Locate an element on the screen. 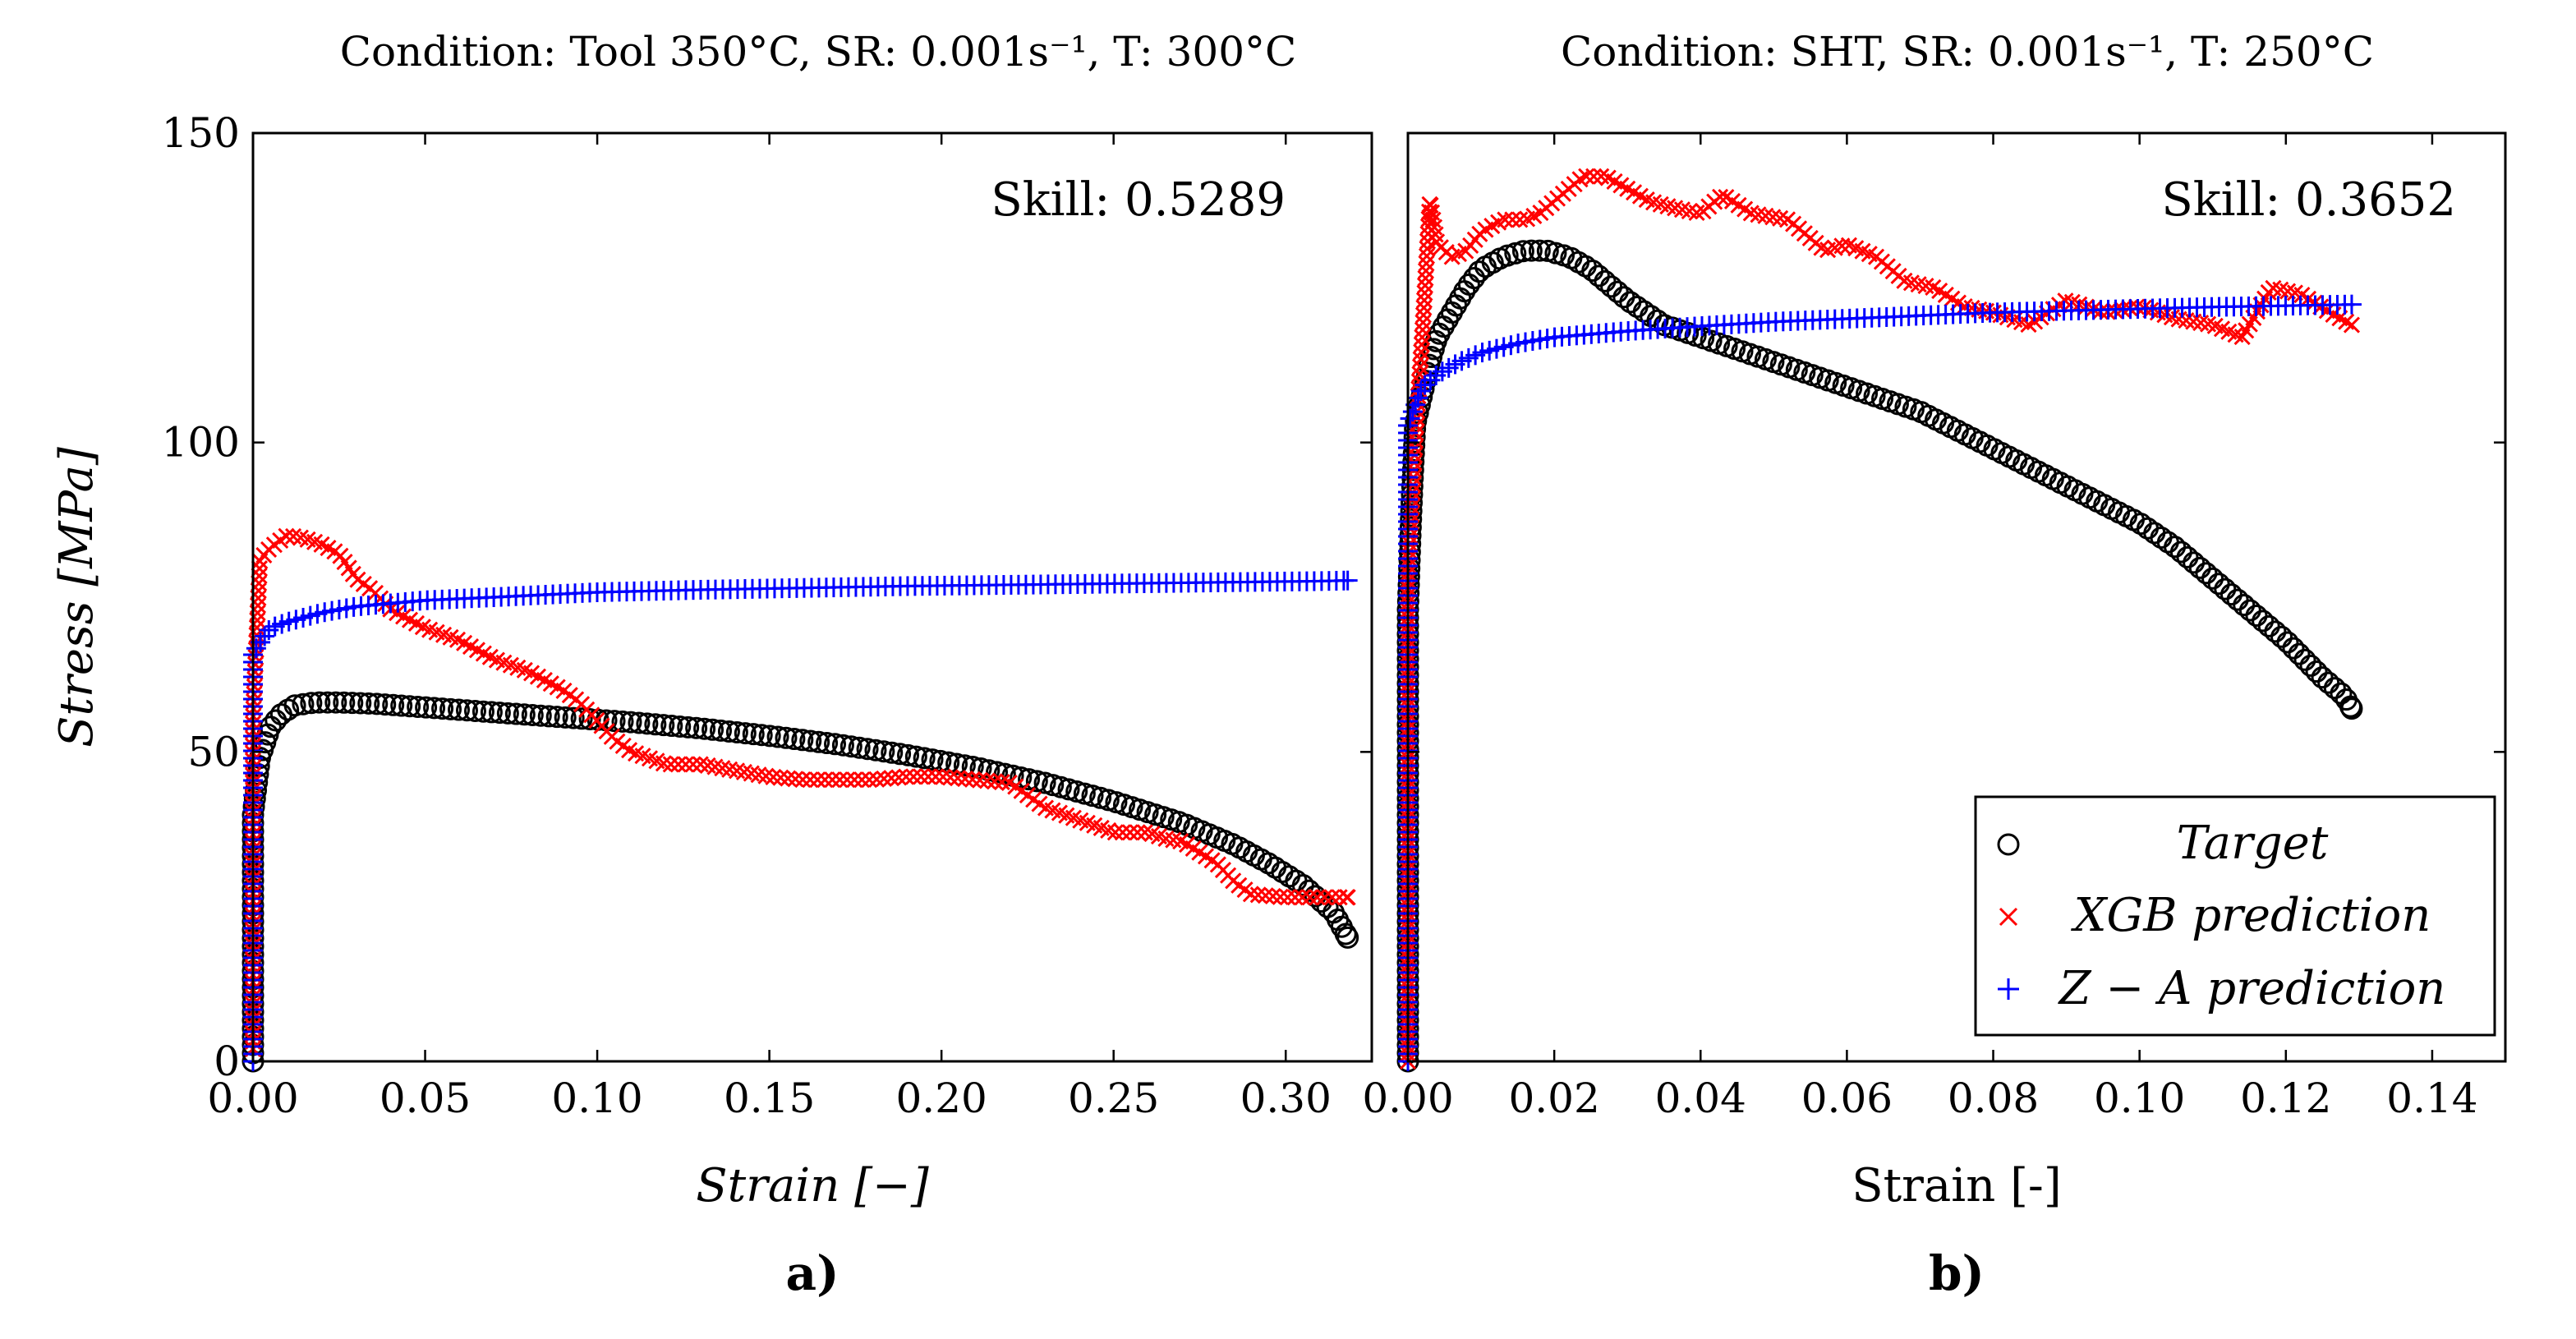 The width and height of the screenshot is (2576, 1339). x-tick-label: 0.25 is located at coordinates (1113, 1098).